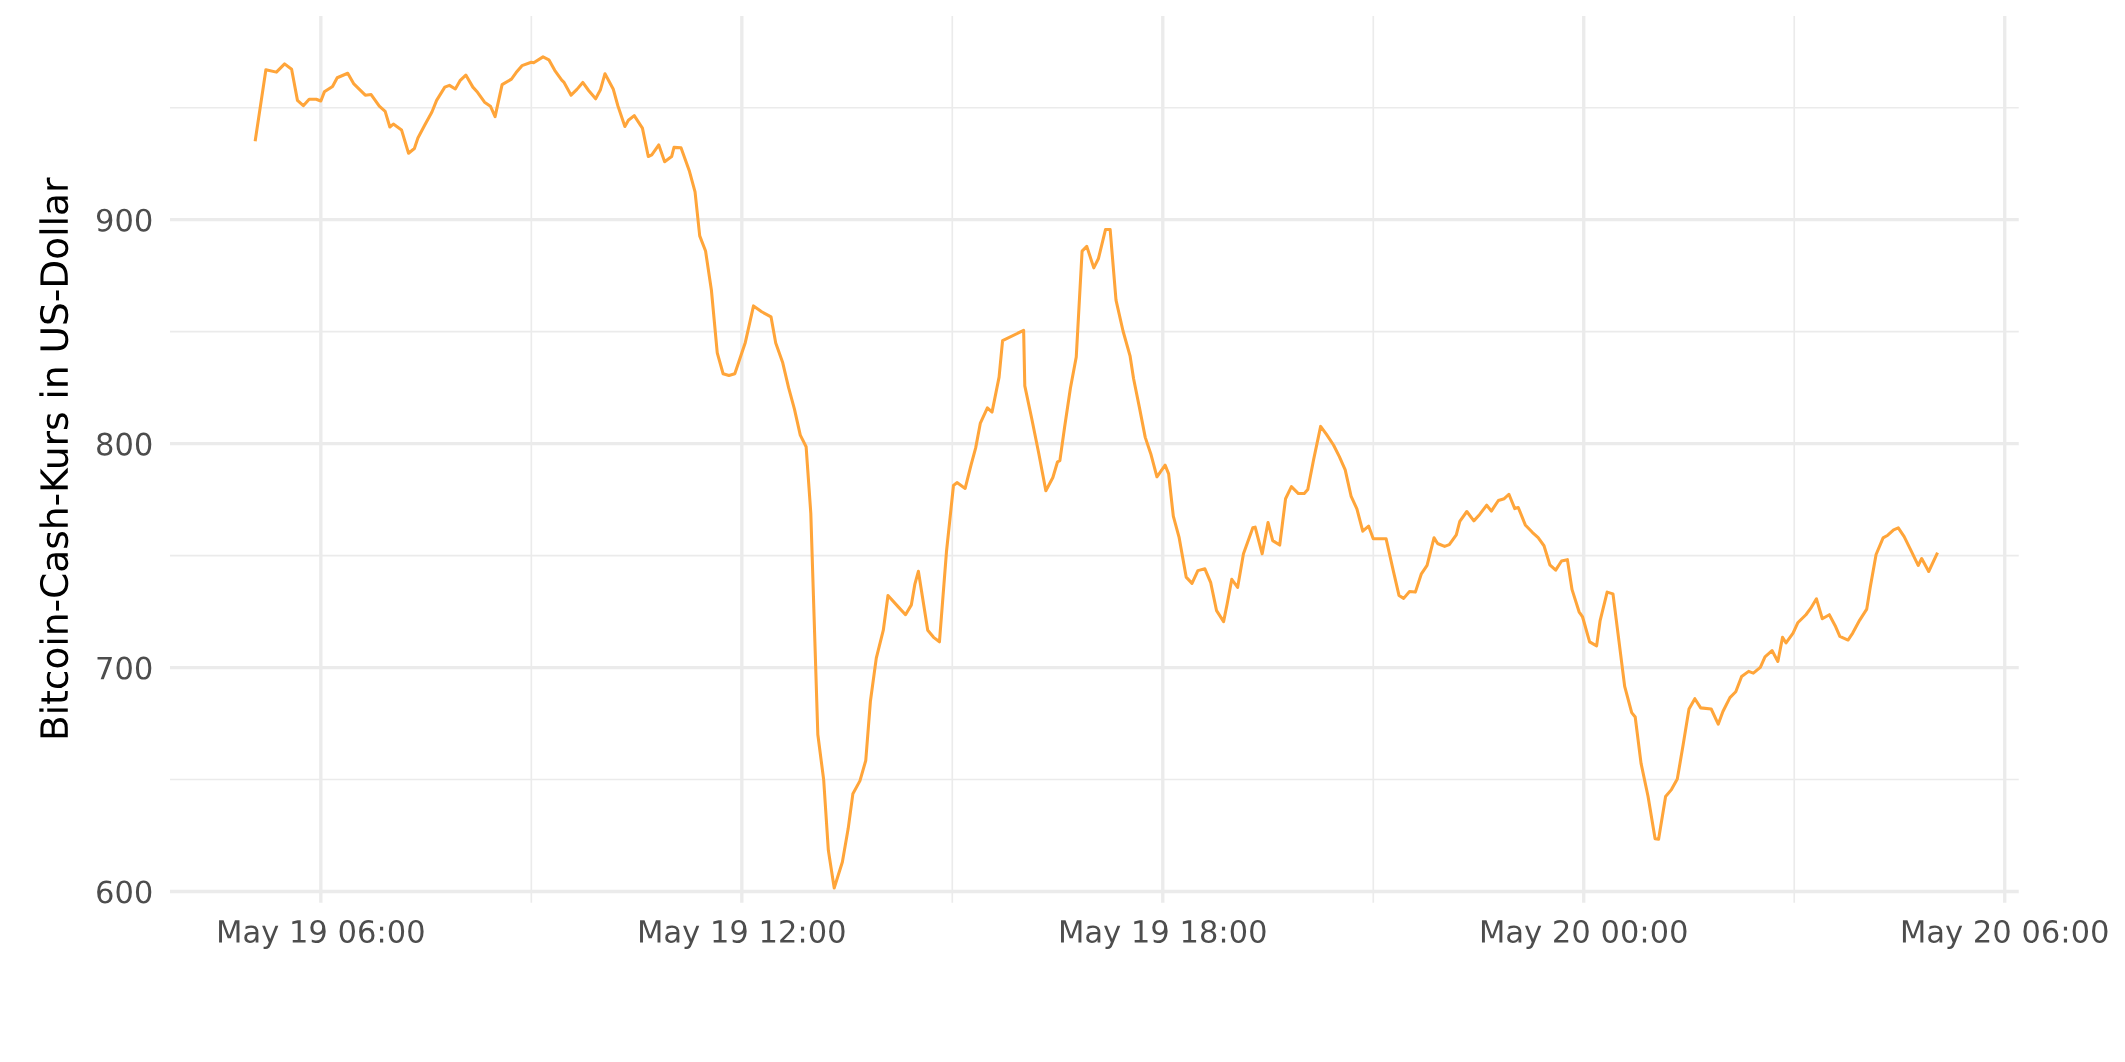 The image size is (2125, 1062). What do you see at coordinates (321, 934) in the screenshot?
I see `x-tick-label: May 19 06:00` at bounding box center [321, 934].